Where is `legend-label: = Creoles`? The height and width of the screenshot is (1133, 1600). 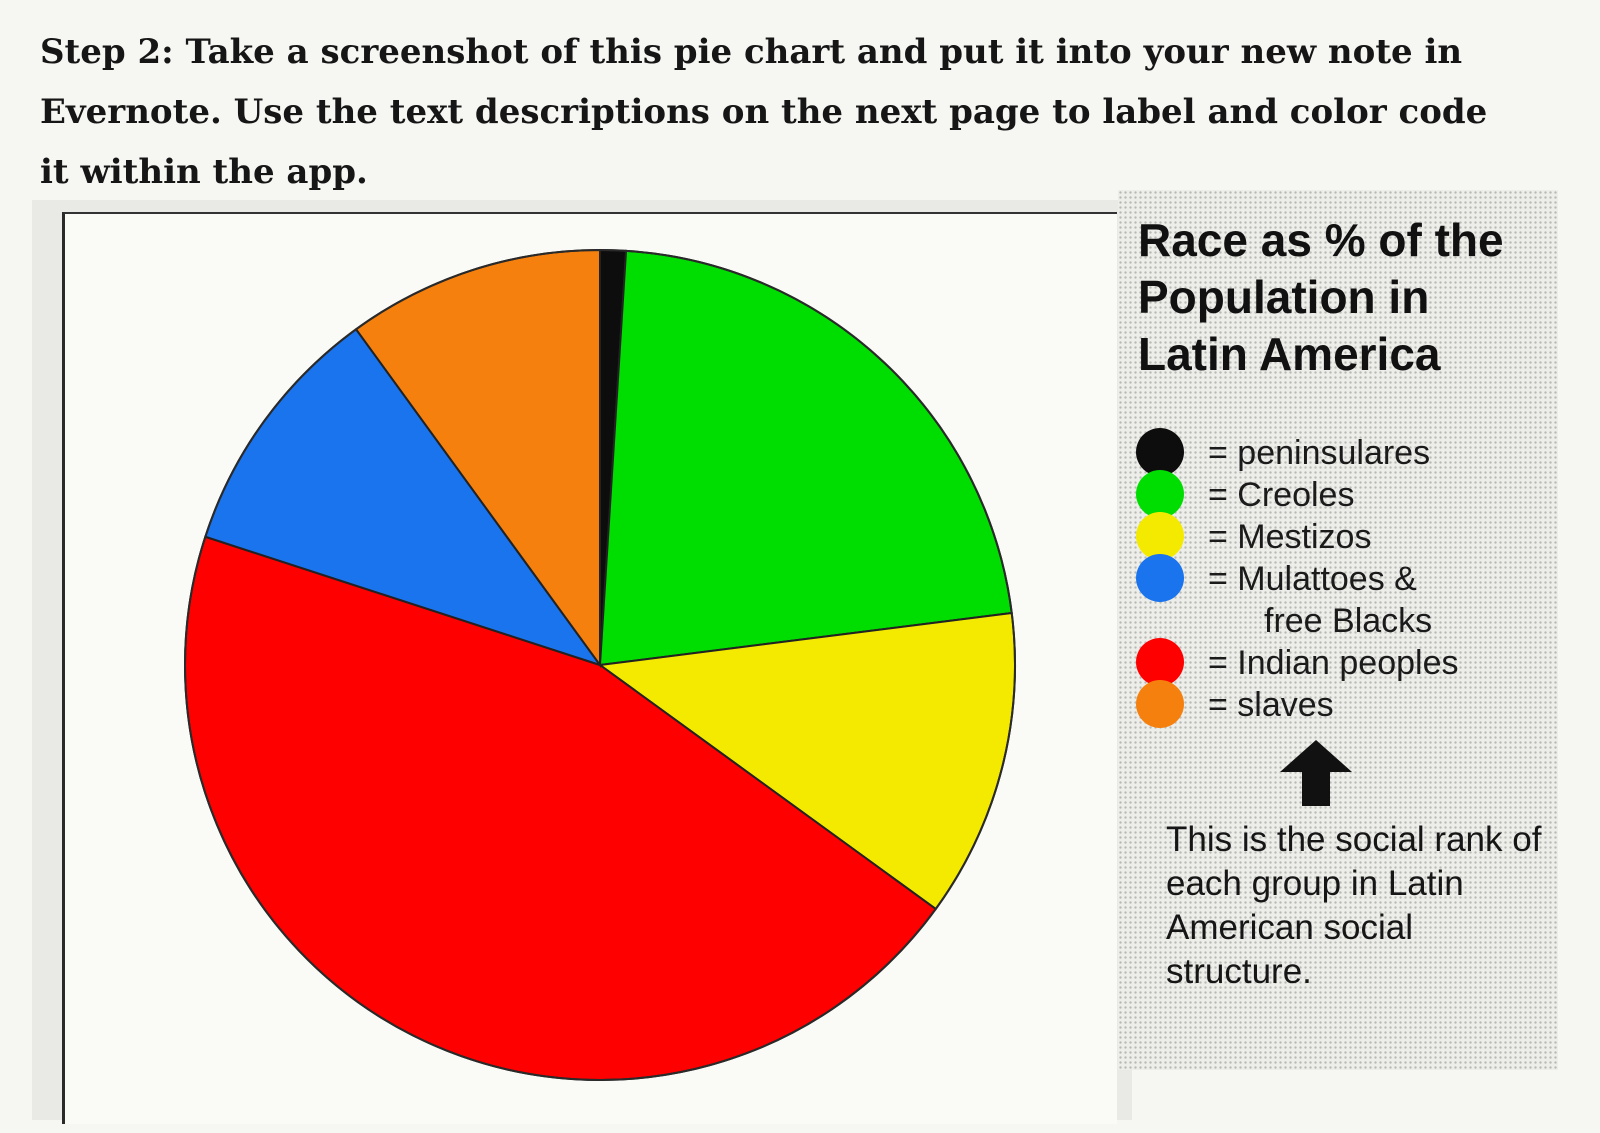
legend-label: = Creoles is located at coordinates (1281, 495).